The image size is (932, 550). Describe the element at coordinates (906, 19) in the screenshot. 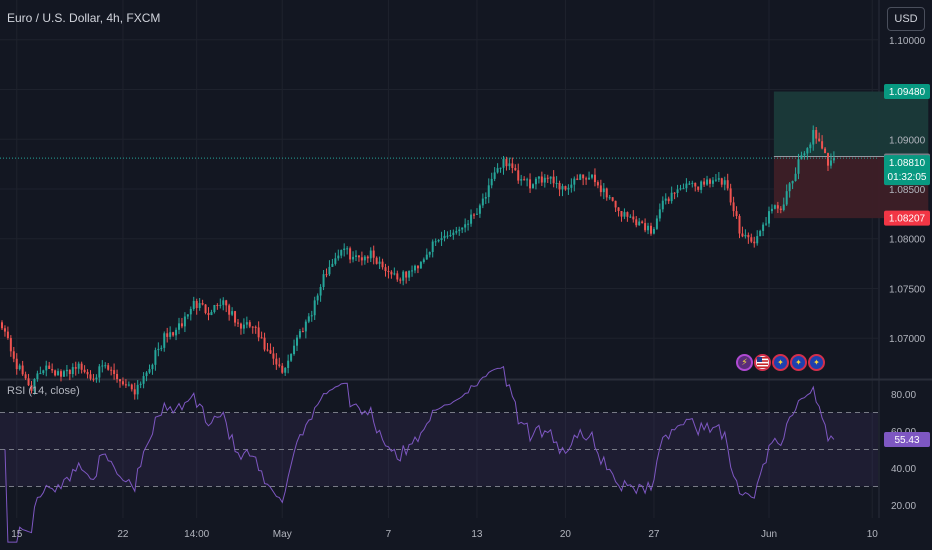

I see `currency-button: USD` at that location.